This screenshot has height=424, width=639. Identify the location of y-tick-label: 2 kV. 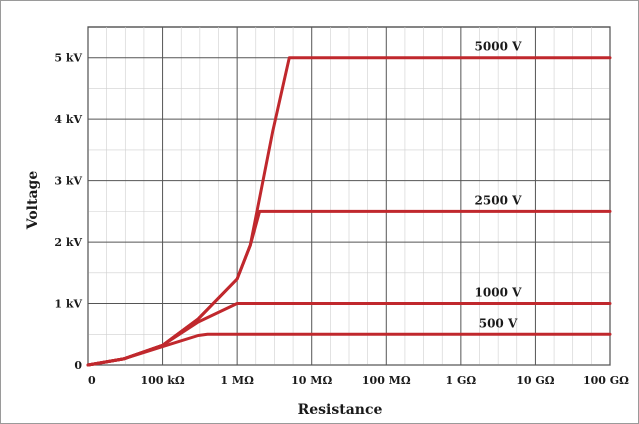
(68, 242).